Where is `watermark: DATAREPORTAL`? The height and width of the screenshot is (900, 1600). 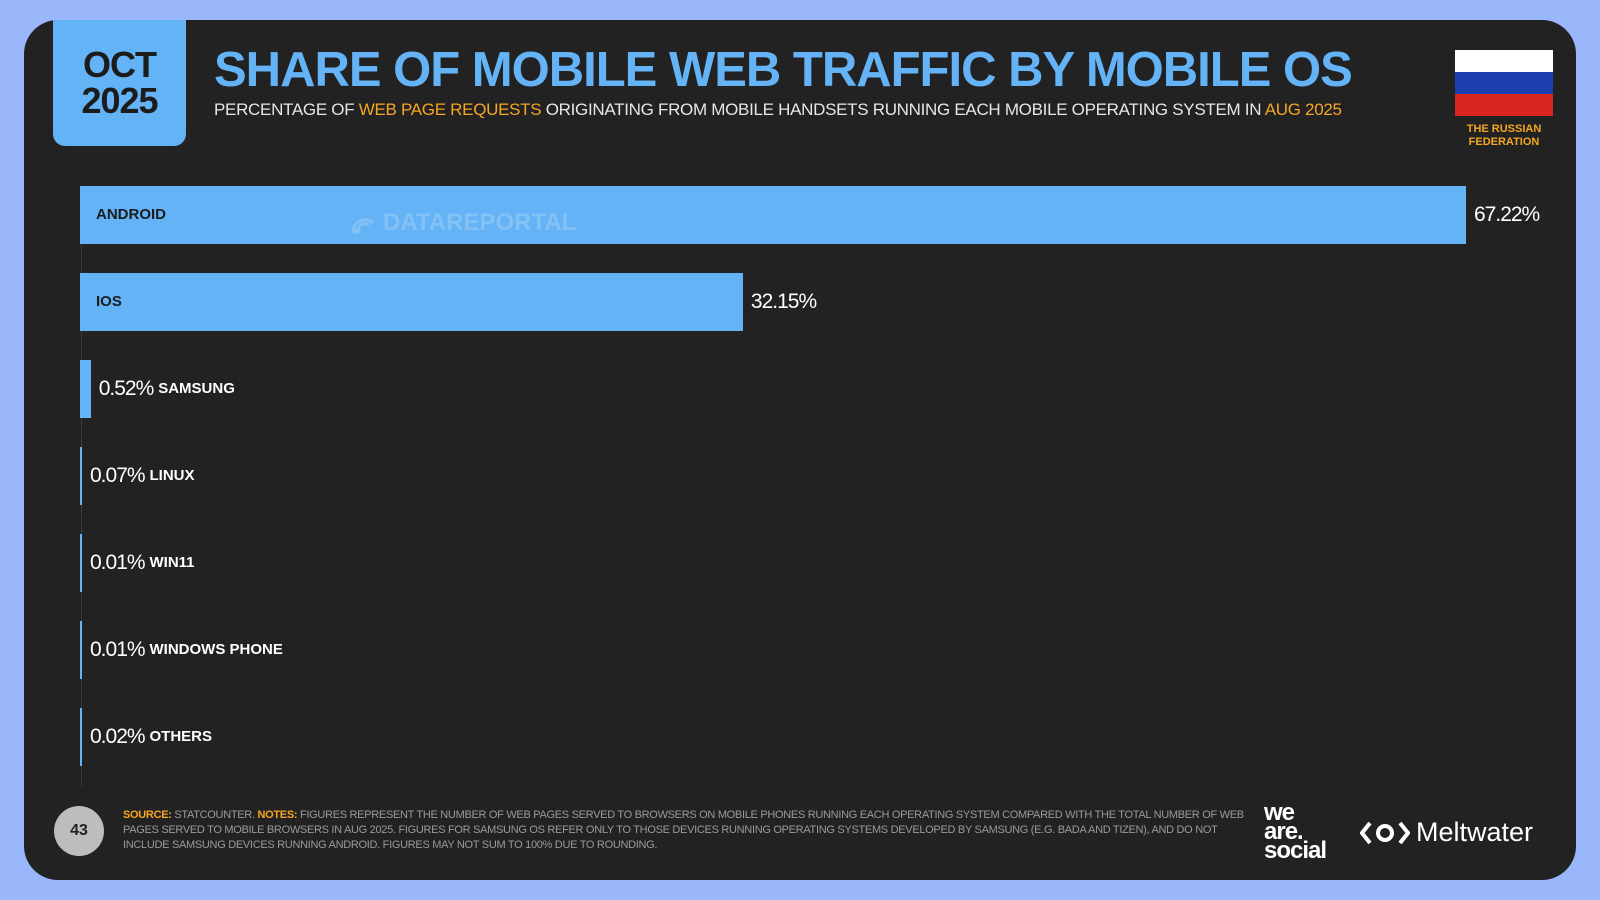 watermark: DATAREPORTAL is located at coordinates (462, 223).